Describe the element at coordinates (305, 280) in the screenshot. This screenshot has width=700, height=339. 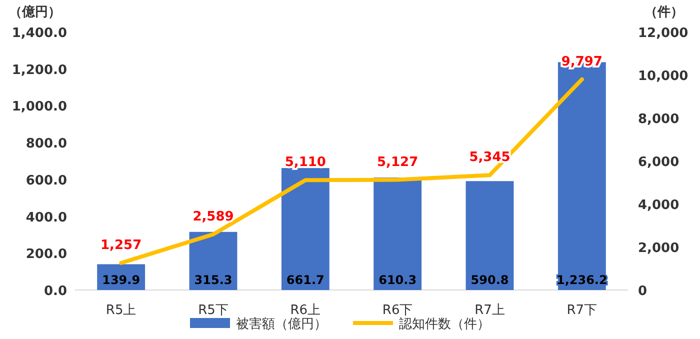
I see `data-label: 661.7` at that location.